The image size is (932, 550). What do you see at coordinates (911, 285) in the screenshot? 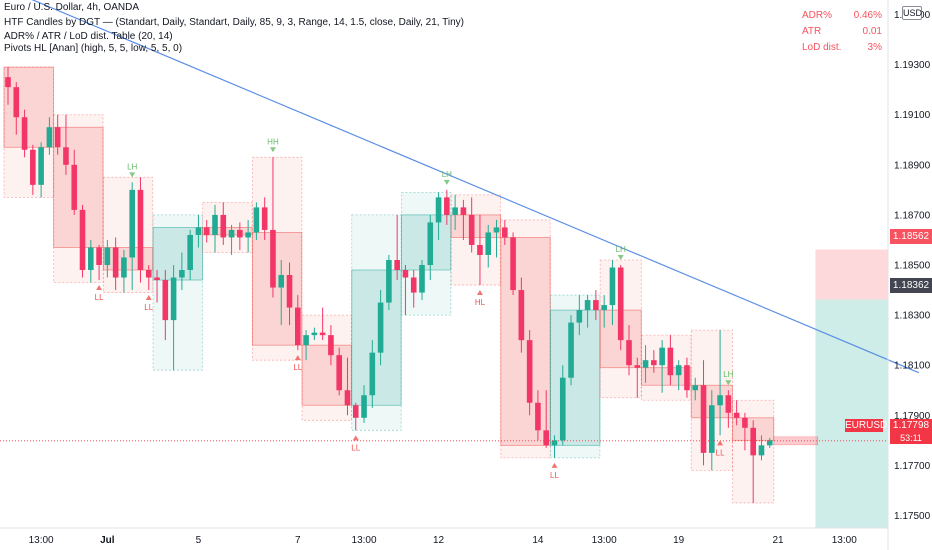
I see `entry-price-tag: 1.18362` at bounding box center [911, 285].